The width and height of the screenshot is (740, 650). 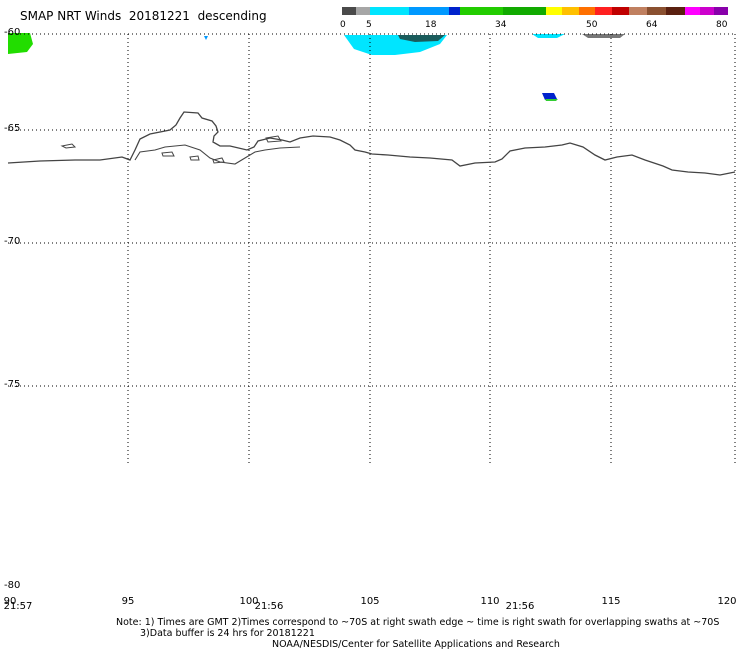 What do you see at coordinates (143, 16) in the screenshot?
I see `map-title: SMAP NRT Winds 20181221 descending` at bounding box center [143, 16].